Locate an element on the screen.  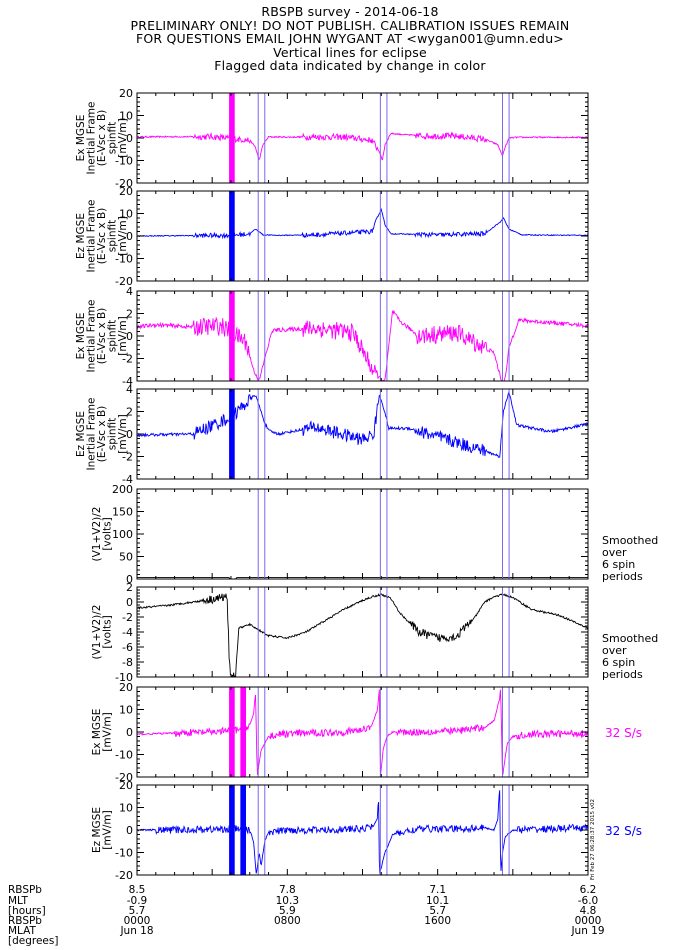
ephem-value-3-2: 4.8 is located at coordinates (588, 911).